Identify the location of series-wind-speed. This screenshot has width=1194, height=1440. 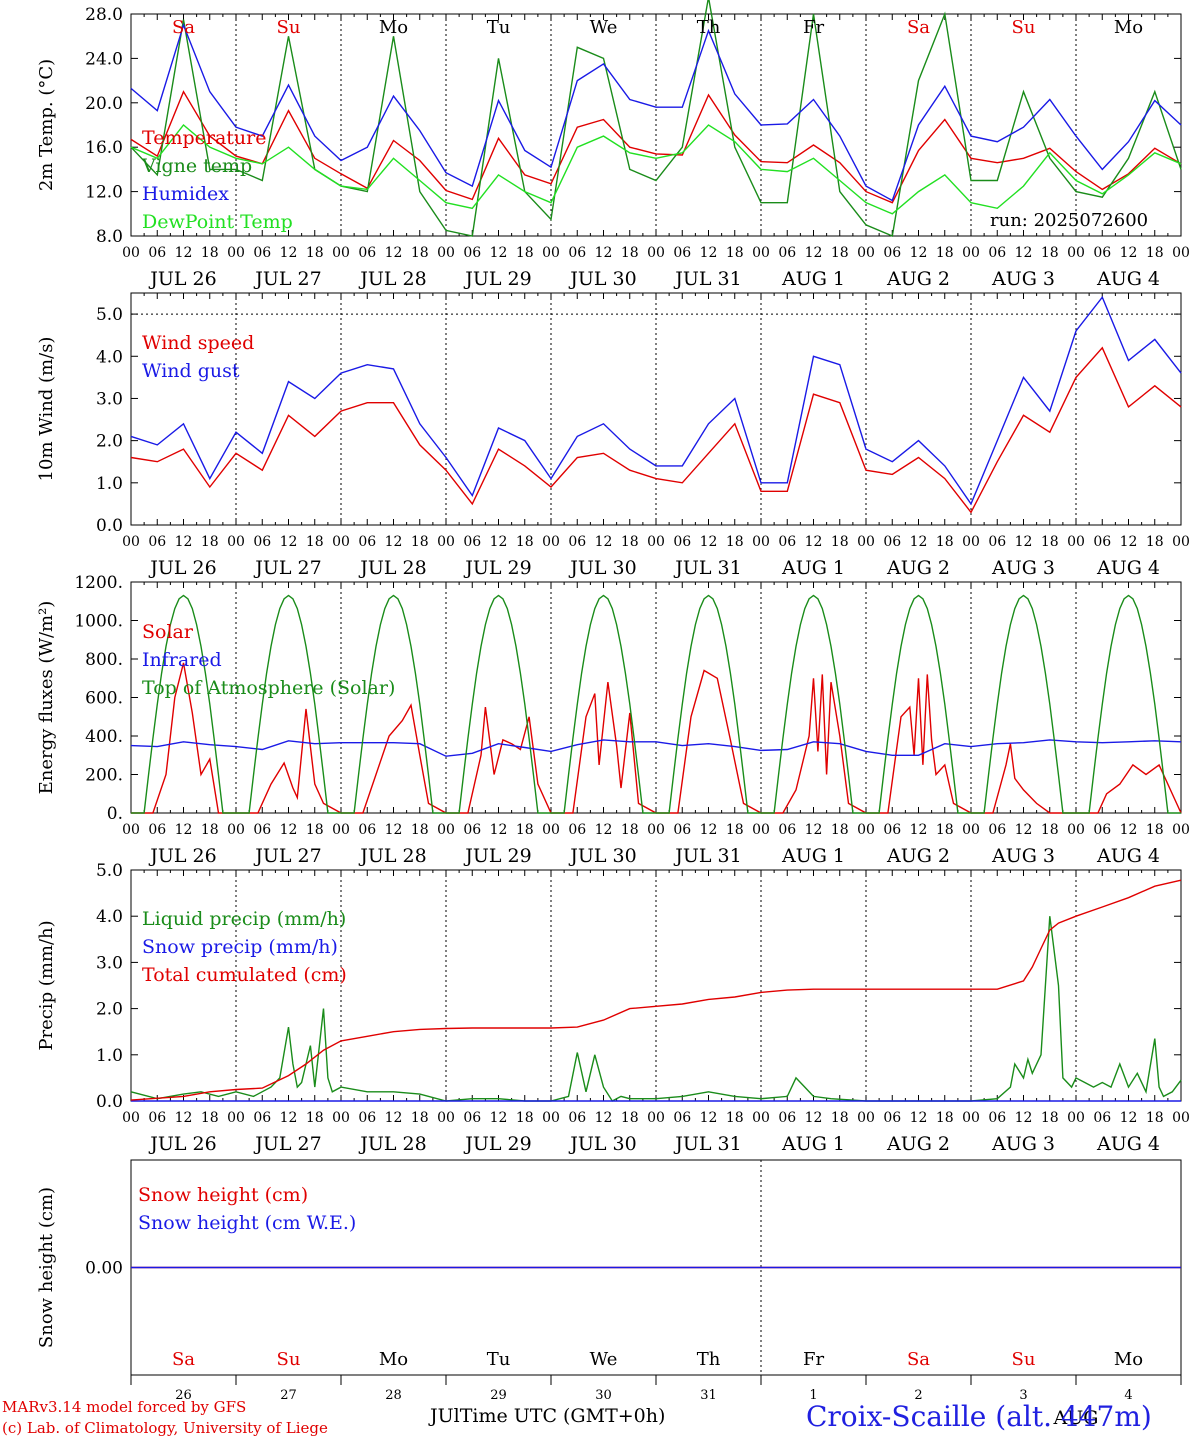
(656, 430).